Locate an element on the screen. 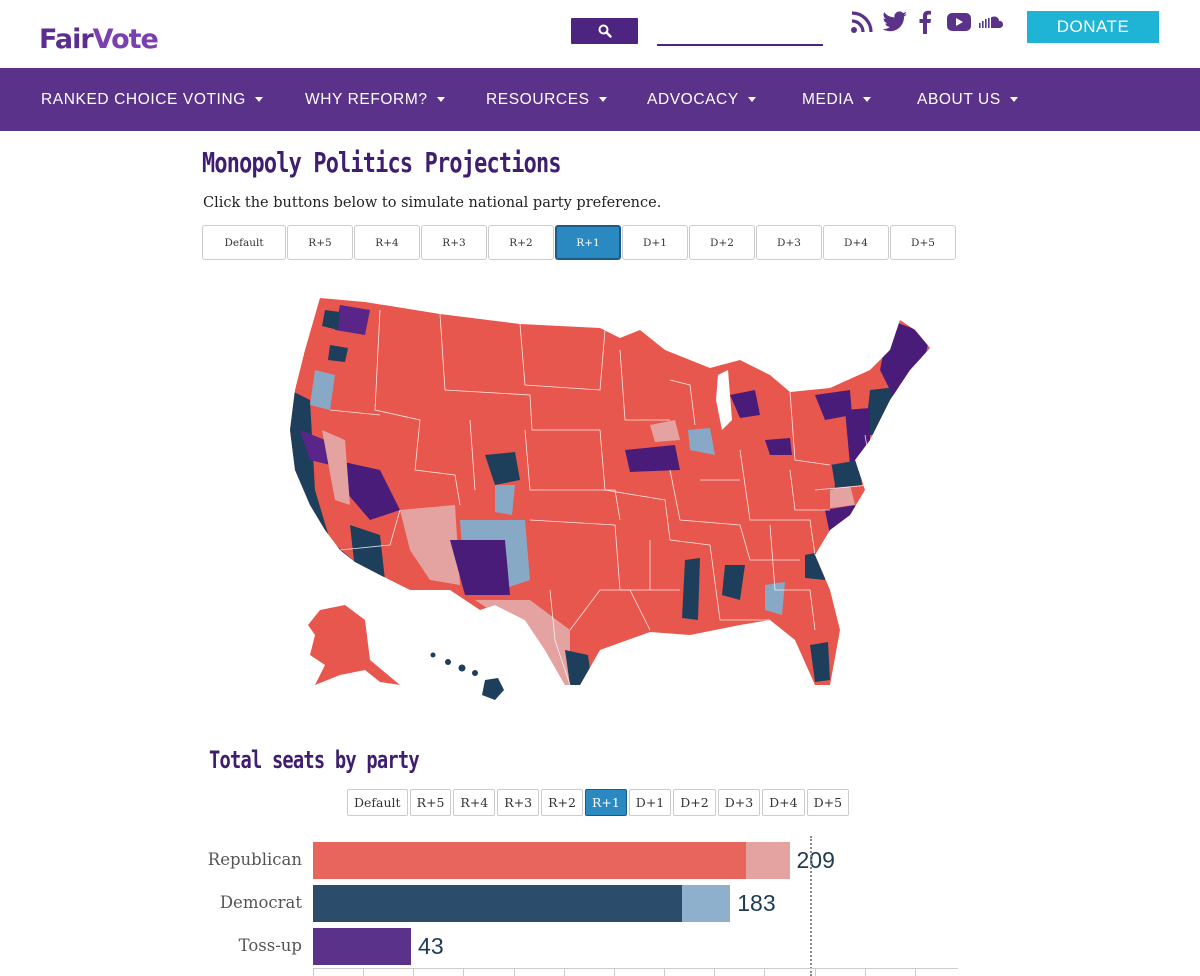 Image resolution: width=1200 pixels, height=976 pixels. x-axis is located at coordinates (635, 968).